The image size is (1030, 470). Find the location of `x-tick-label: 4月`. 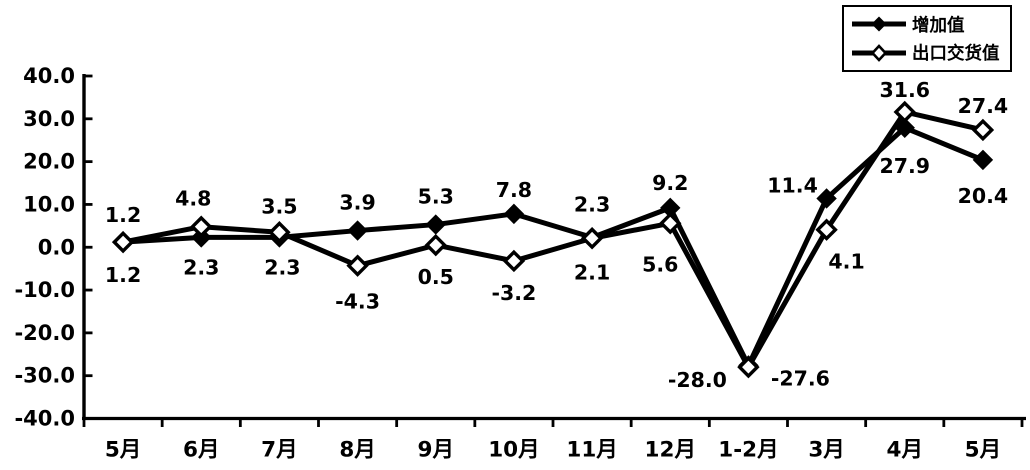

x-tick-label: 4月 is located at coordinates (905, 450).